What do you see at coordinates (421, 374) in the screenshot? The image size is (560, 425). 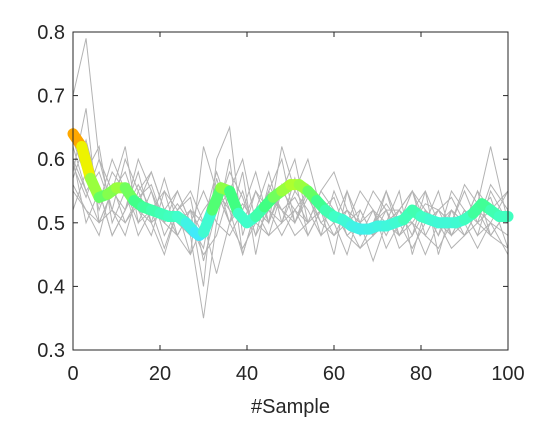 I see `x-tick-label: 80` at bounding box center [421, 374].